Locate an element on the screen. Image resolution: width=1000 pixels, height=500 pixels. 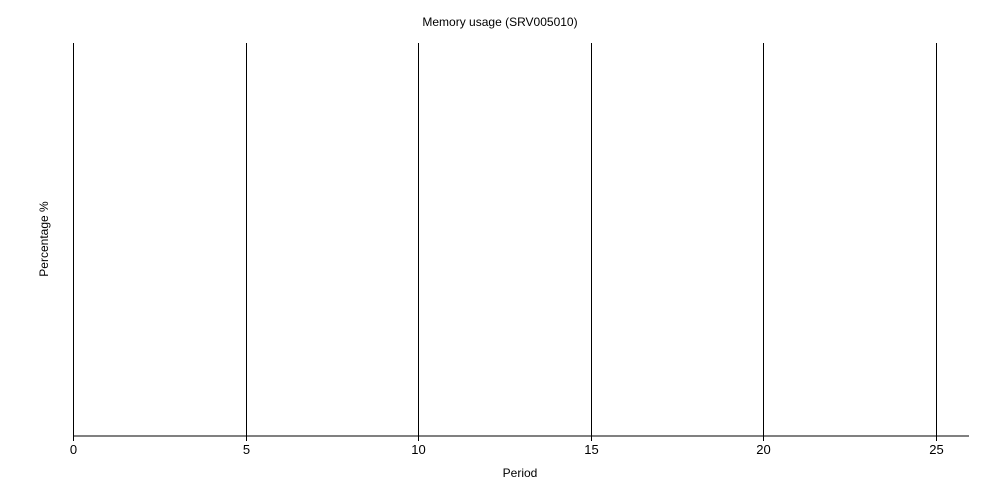
tick-label-x-20: 20 is located at coordinates (763, 449).